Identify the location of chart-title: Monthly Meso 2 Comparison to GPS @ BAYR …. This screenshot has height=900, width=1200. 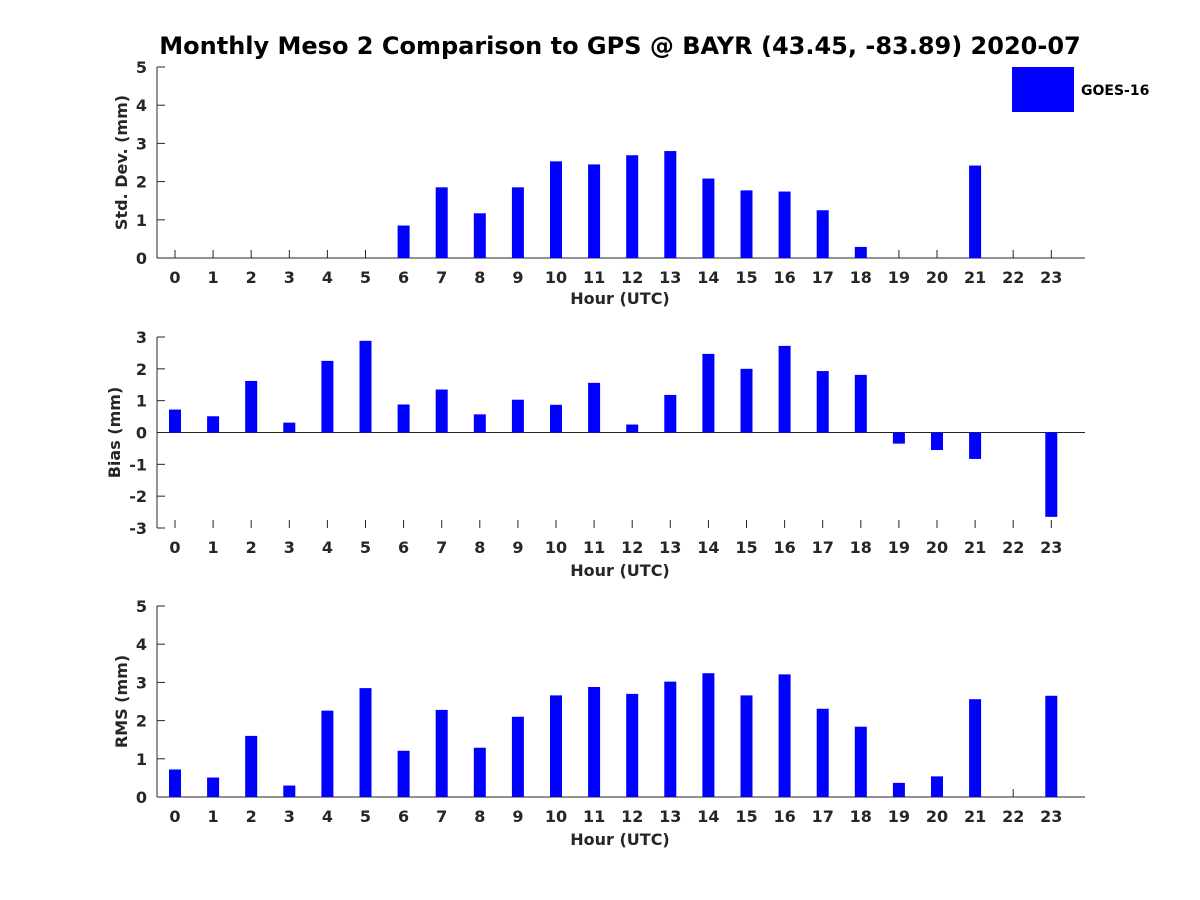
(619, 46).